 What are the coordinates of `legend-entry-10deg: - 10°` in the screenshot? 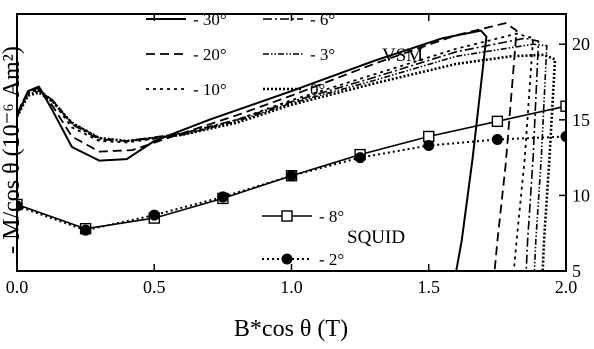 It's located at (186, 89).